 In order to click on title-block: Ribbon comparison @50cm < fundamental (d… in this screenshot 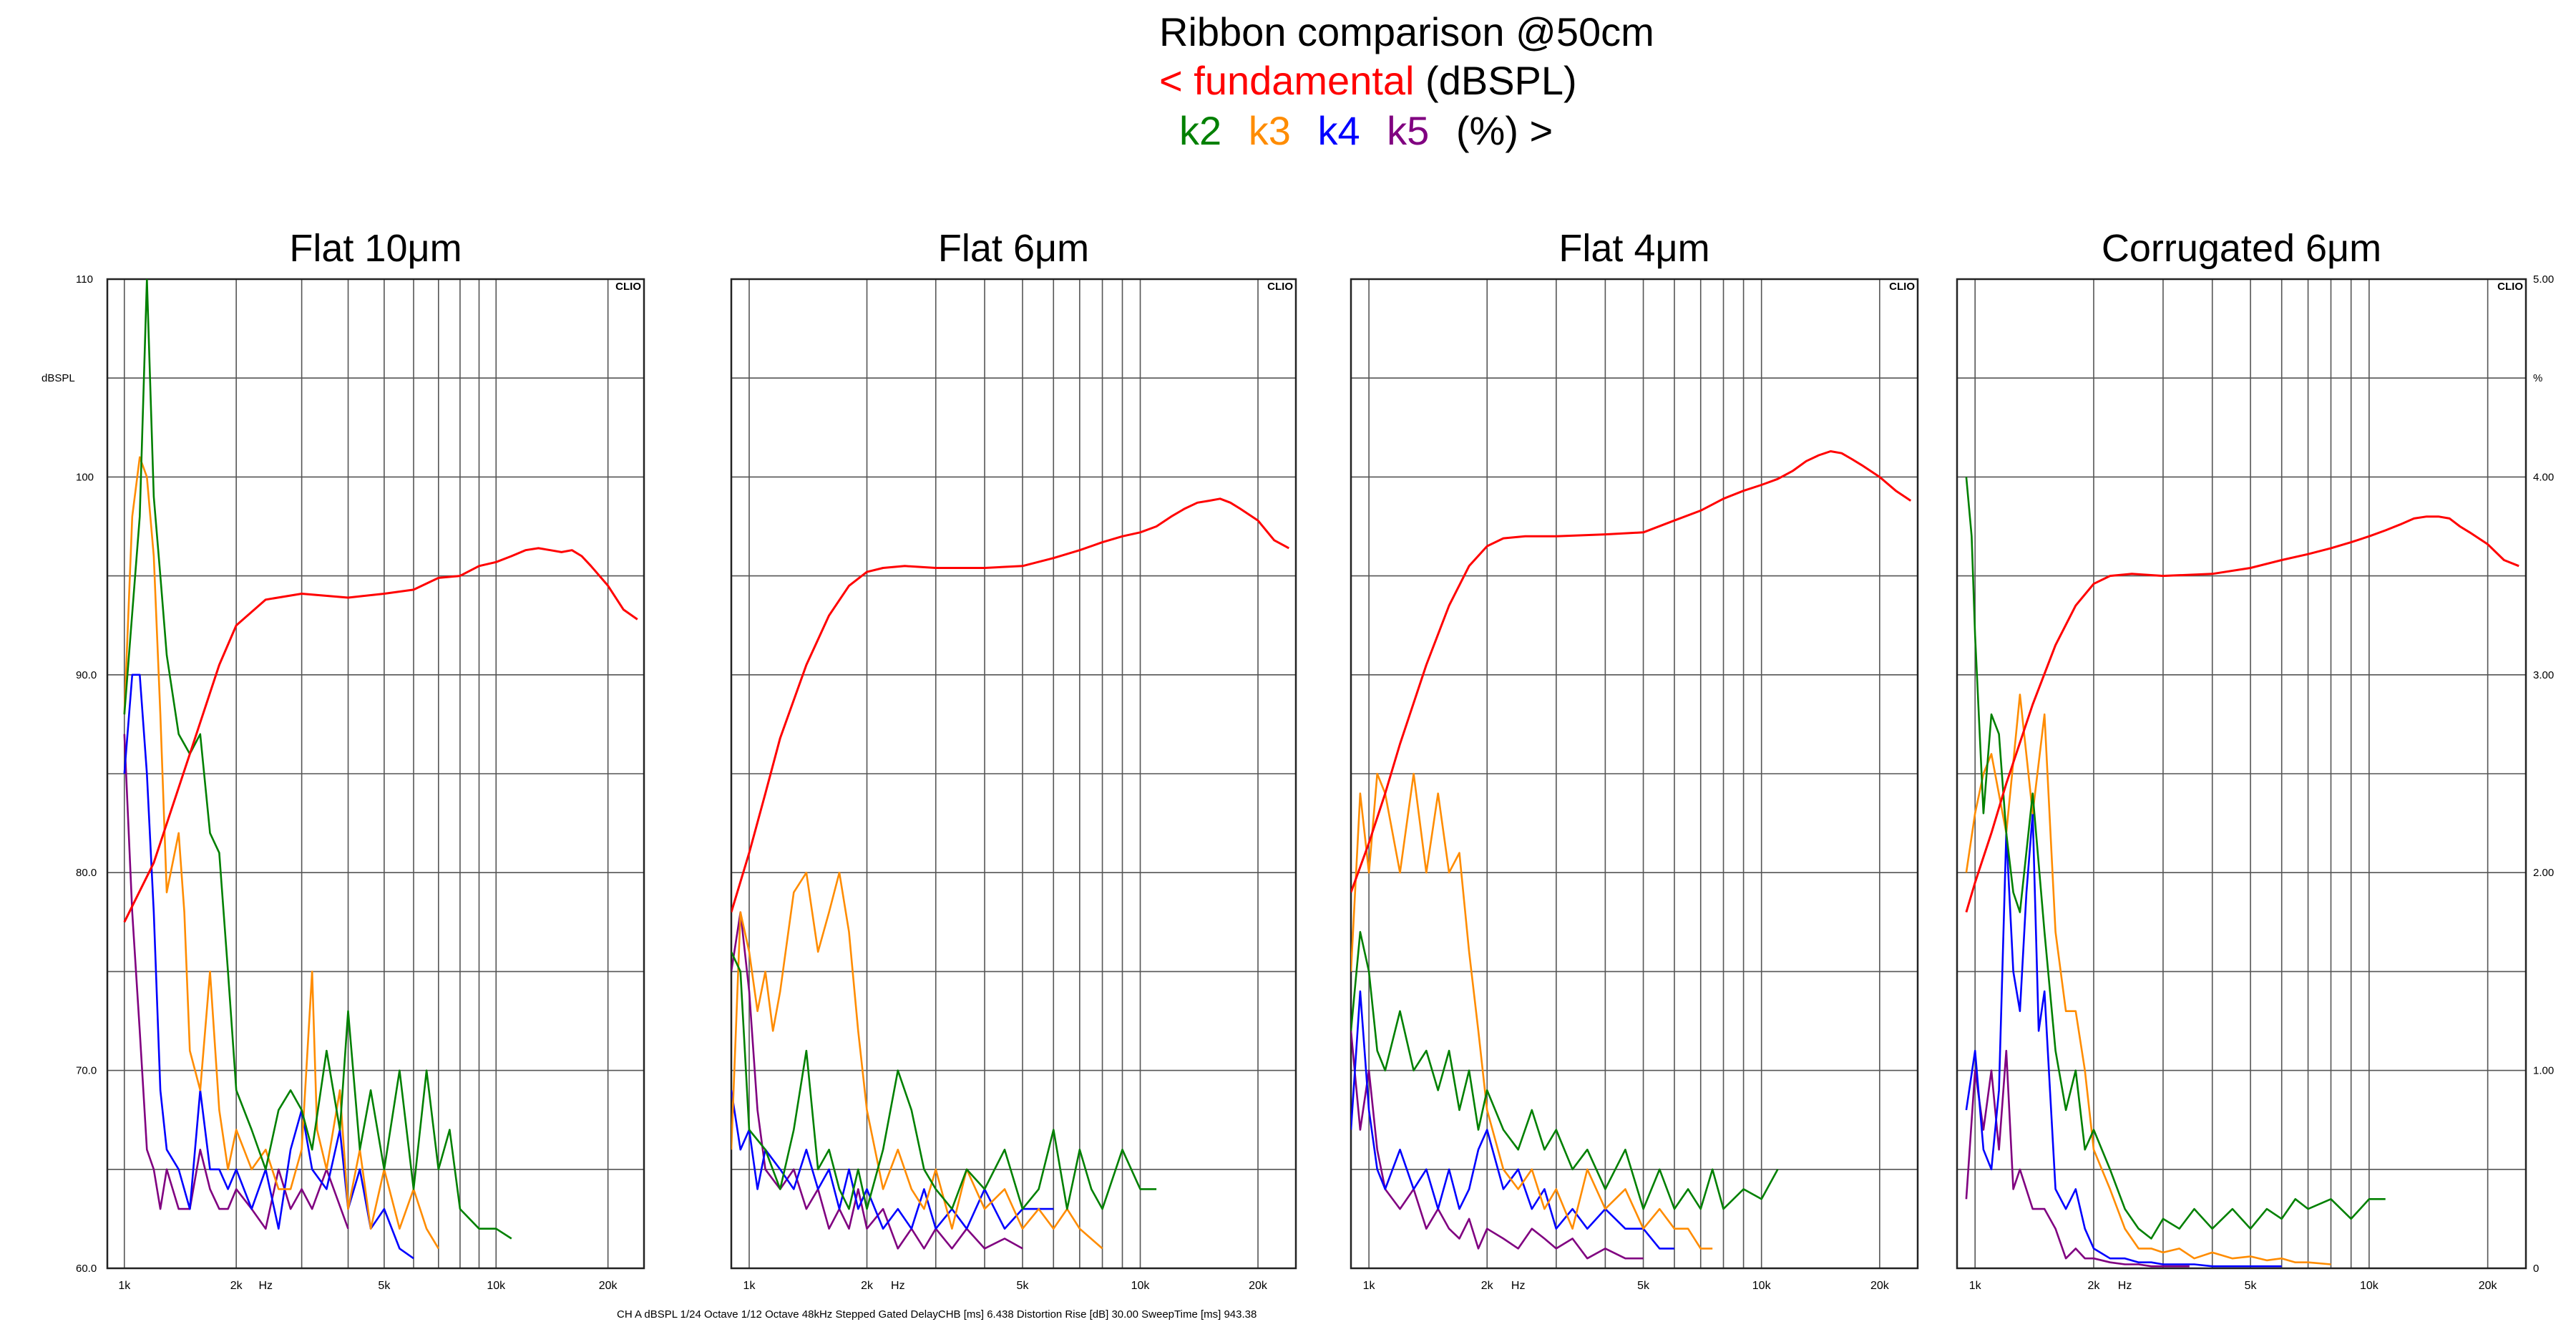, I will do `click(1288, 93)`.